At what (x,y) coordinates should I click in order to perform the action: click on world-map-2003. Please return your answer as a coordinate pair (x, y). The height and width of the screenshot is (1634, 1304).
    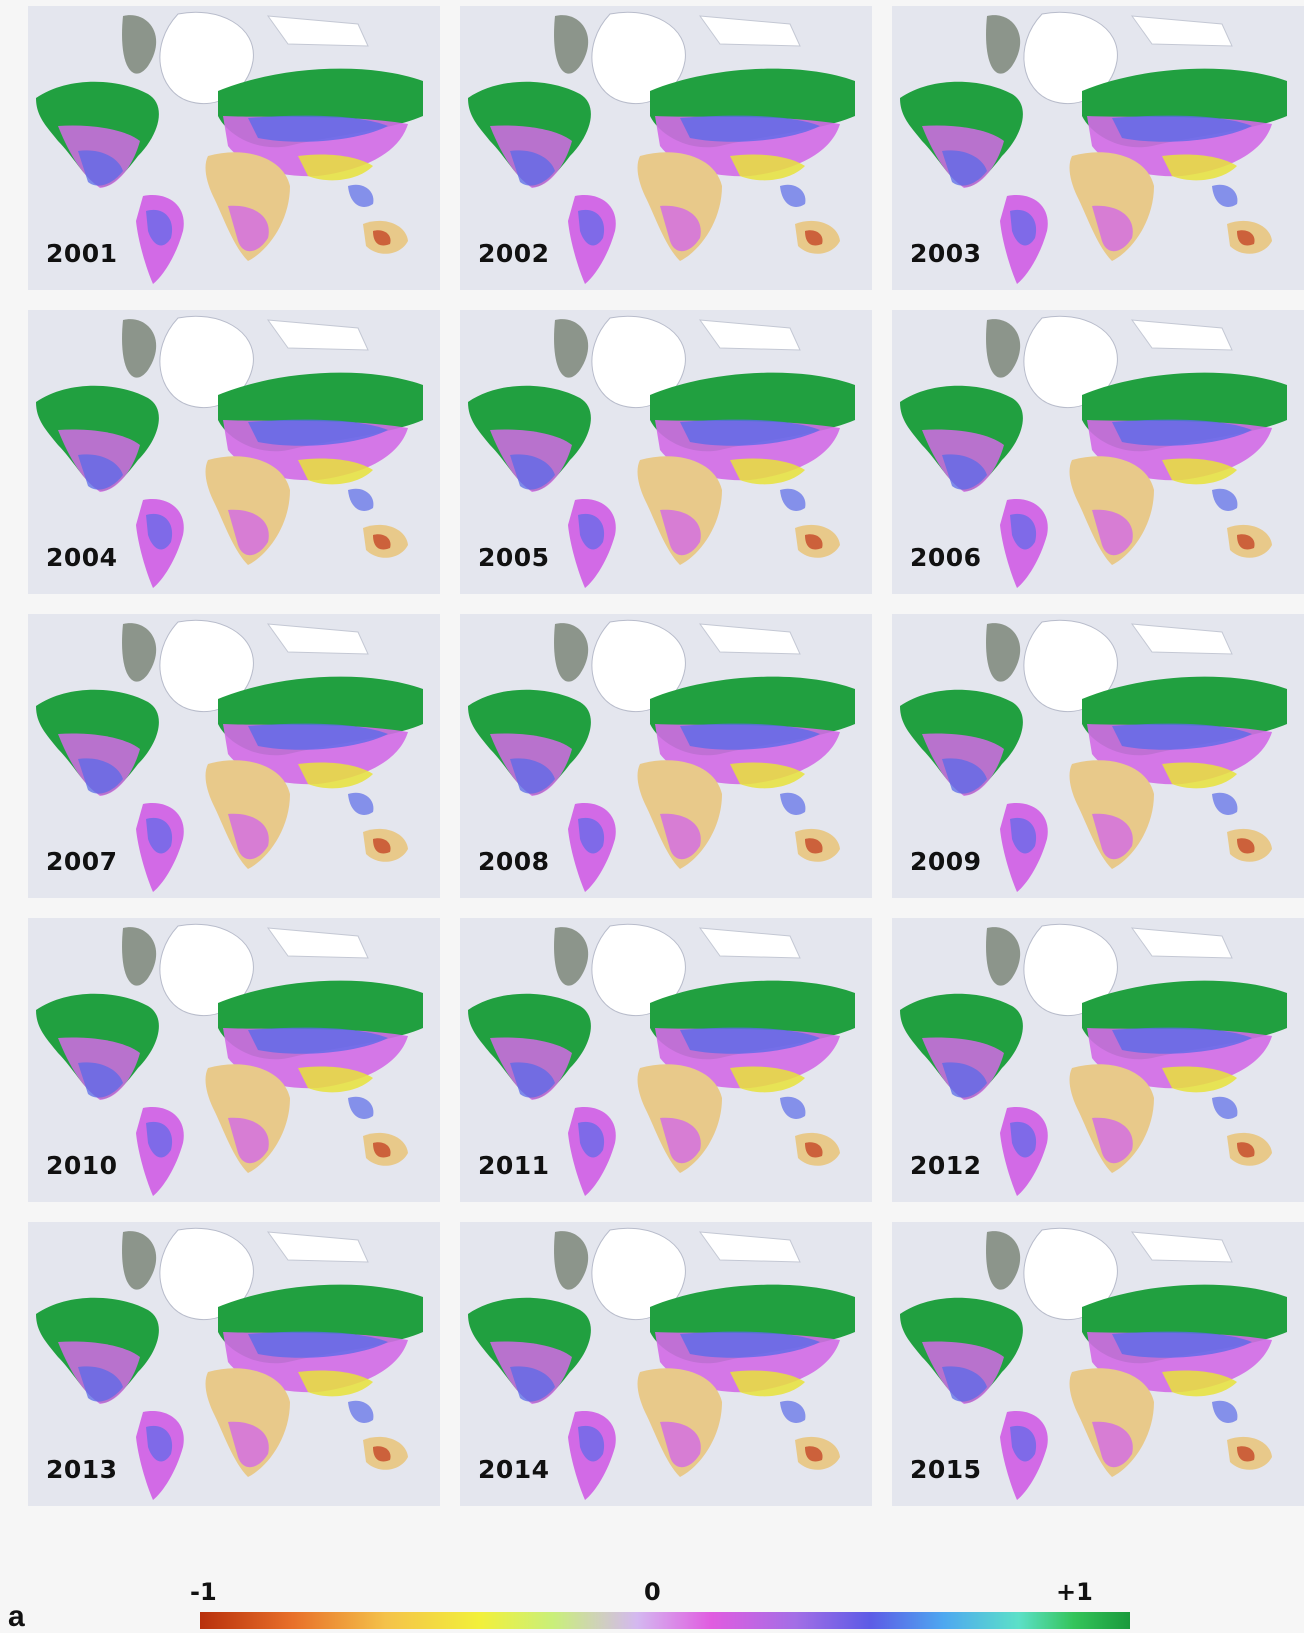
    Looking at the image, I should click on (1098, 148).